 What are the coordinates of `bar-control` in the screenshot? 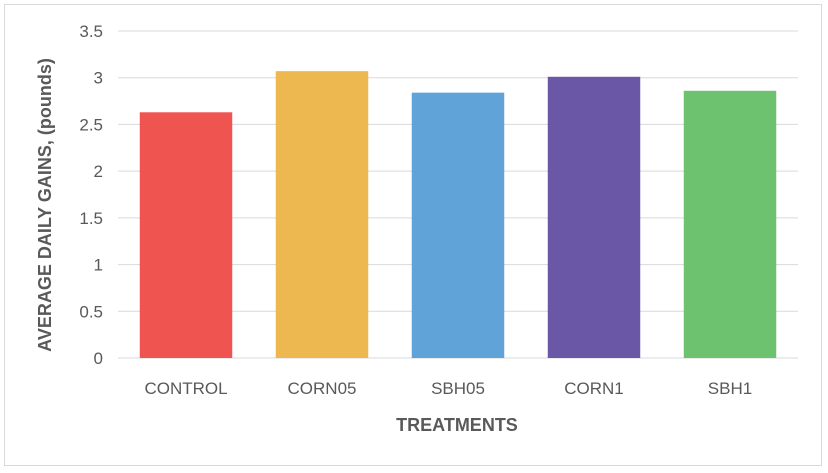 It's located at (186, 235).